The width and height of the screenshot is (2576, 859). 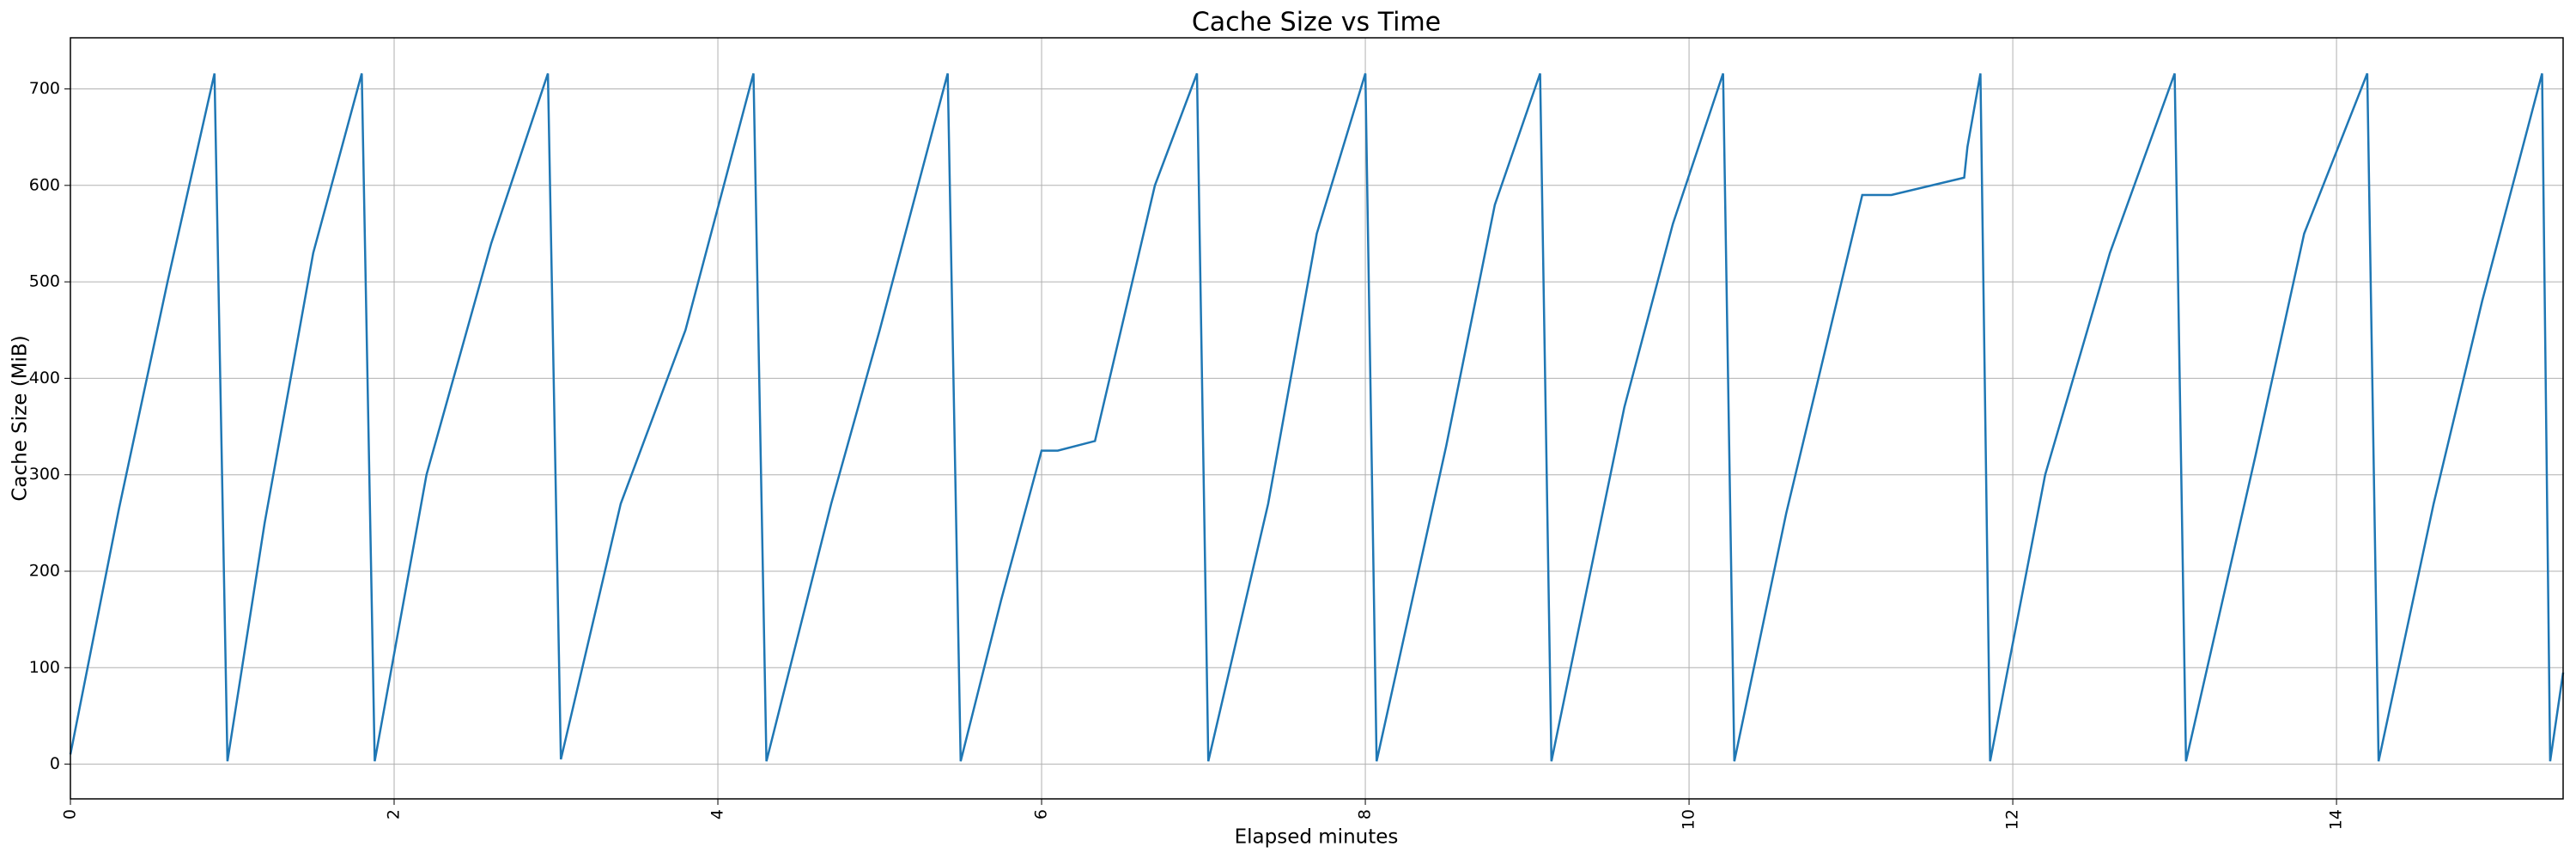 I want to click on y-tick-label: 400, so click(x=44, y=378).